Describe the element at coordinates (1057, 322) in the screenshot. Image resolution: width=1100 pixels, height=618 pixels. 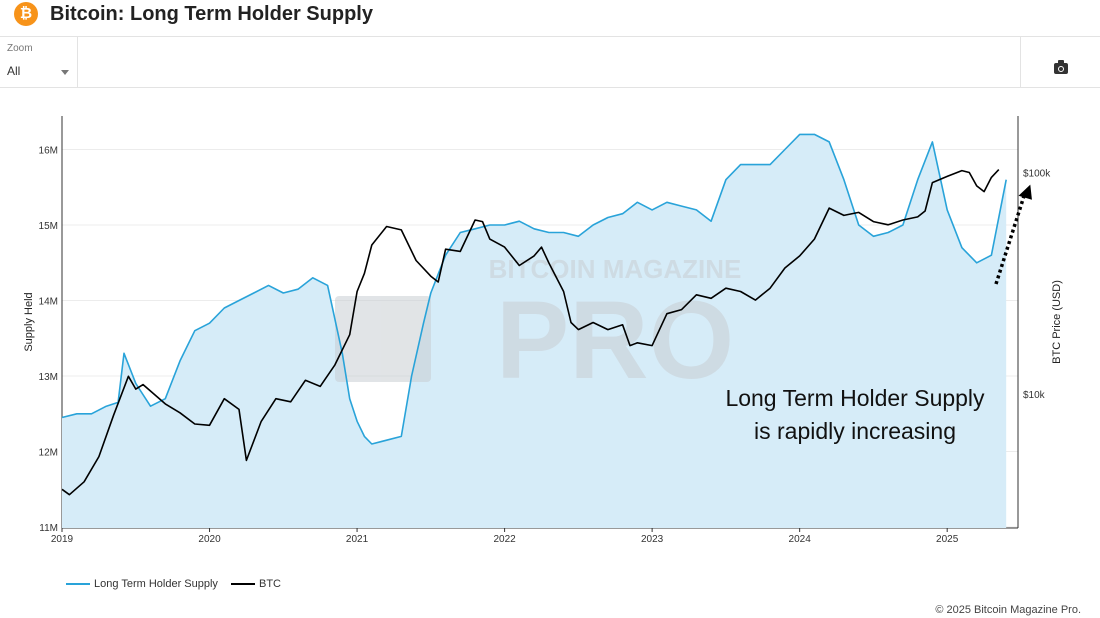
I see `y2-axis-title: BTC Price (USD)` at that location.